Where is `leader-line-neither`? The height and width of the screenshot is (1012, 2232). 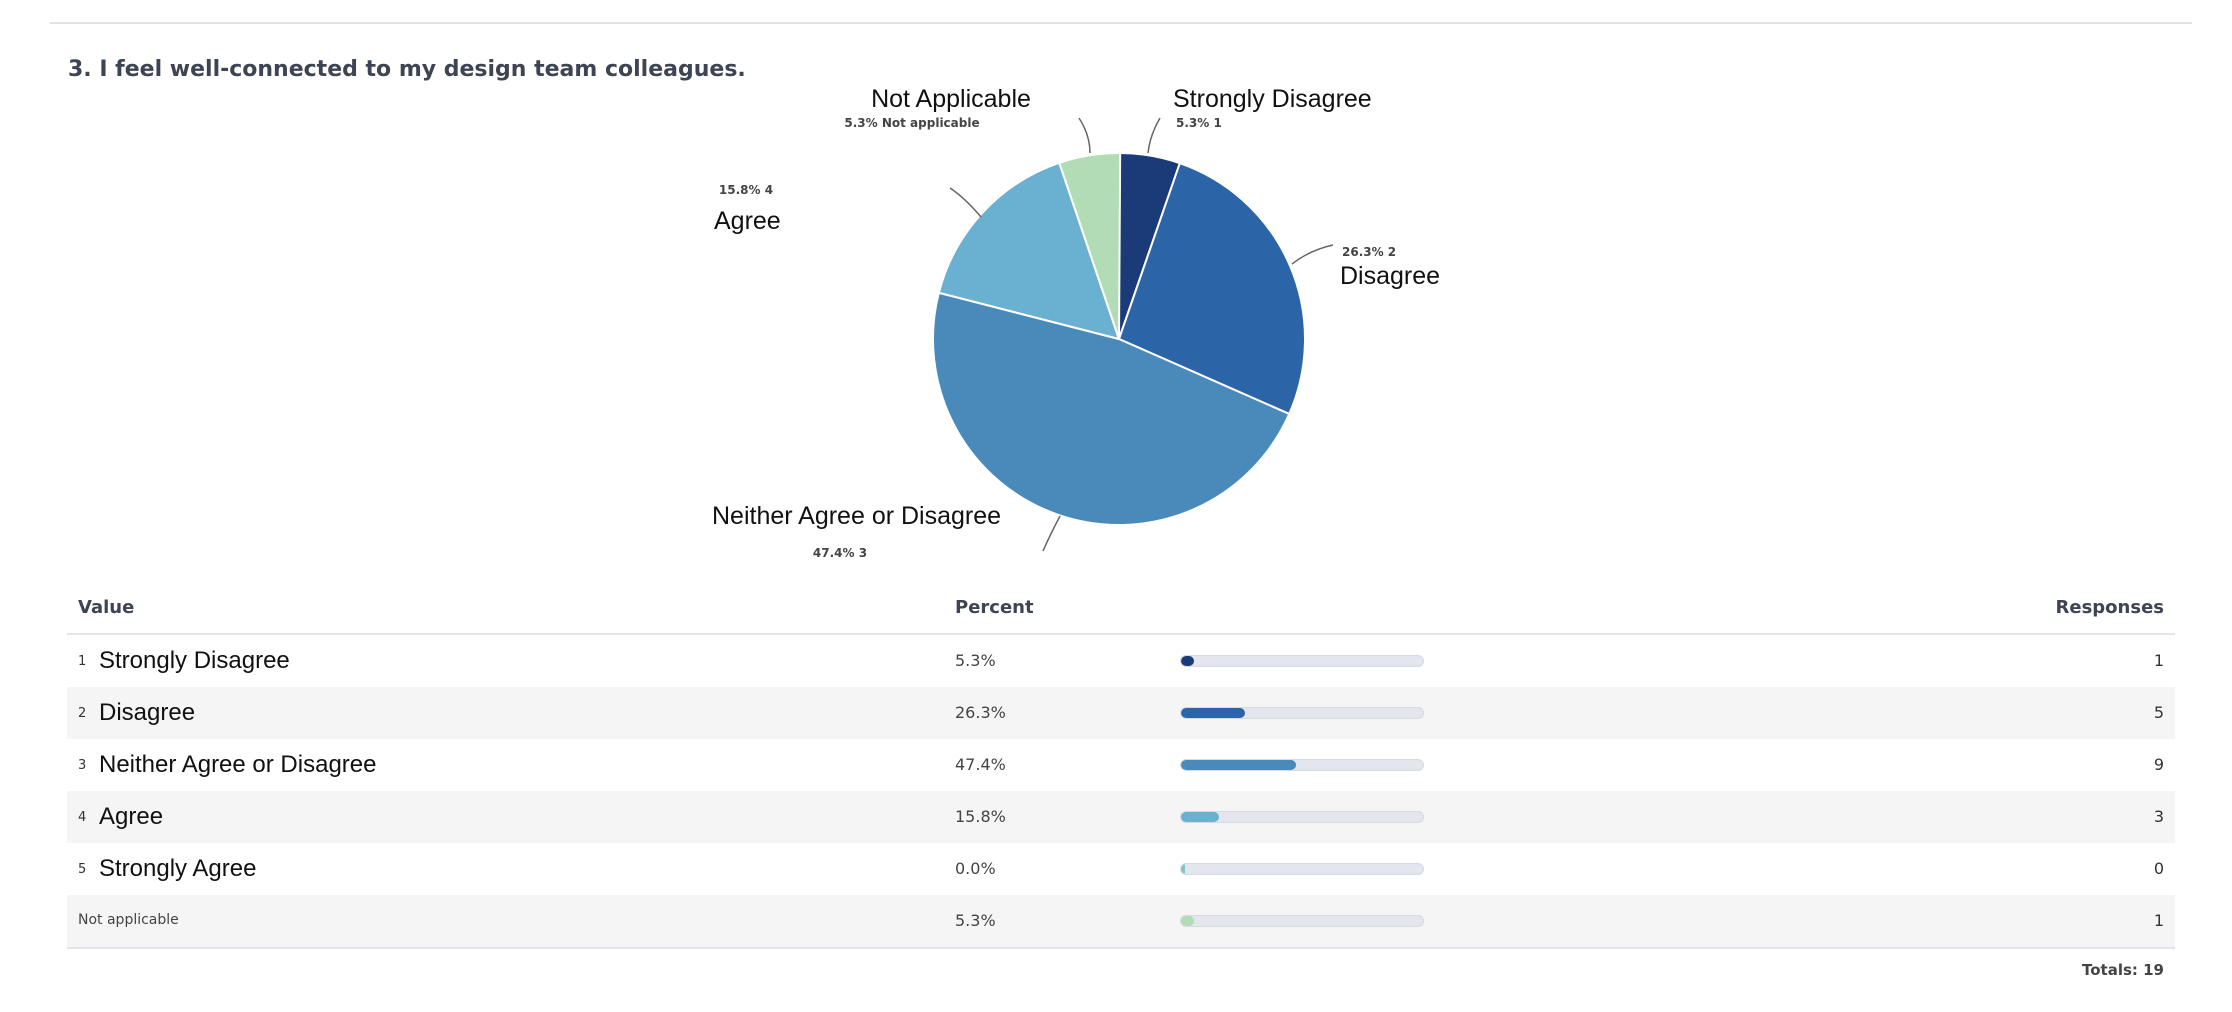
leader-line-neither is located at coordinates (1051, 533).